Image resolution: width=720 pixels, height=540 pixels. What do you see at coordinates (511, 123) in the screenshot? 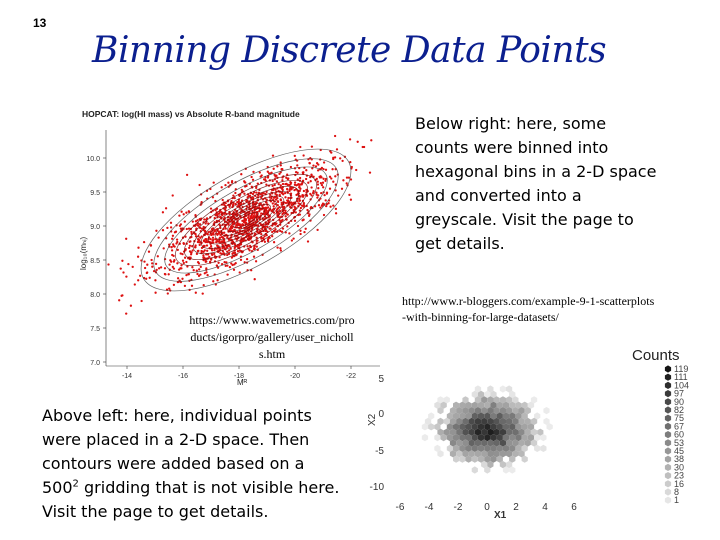
I see `right-description-line: Below right: here, some` at bounding box center [511, 123].